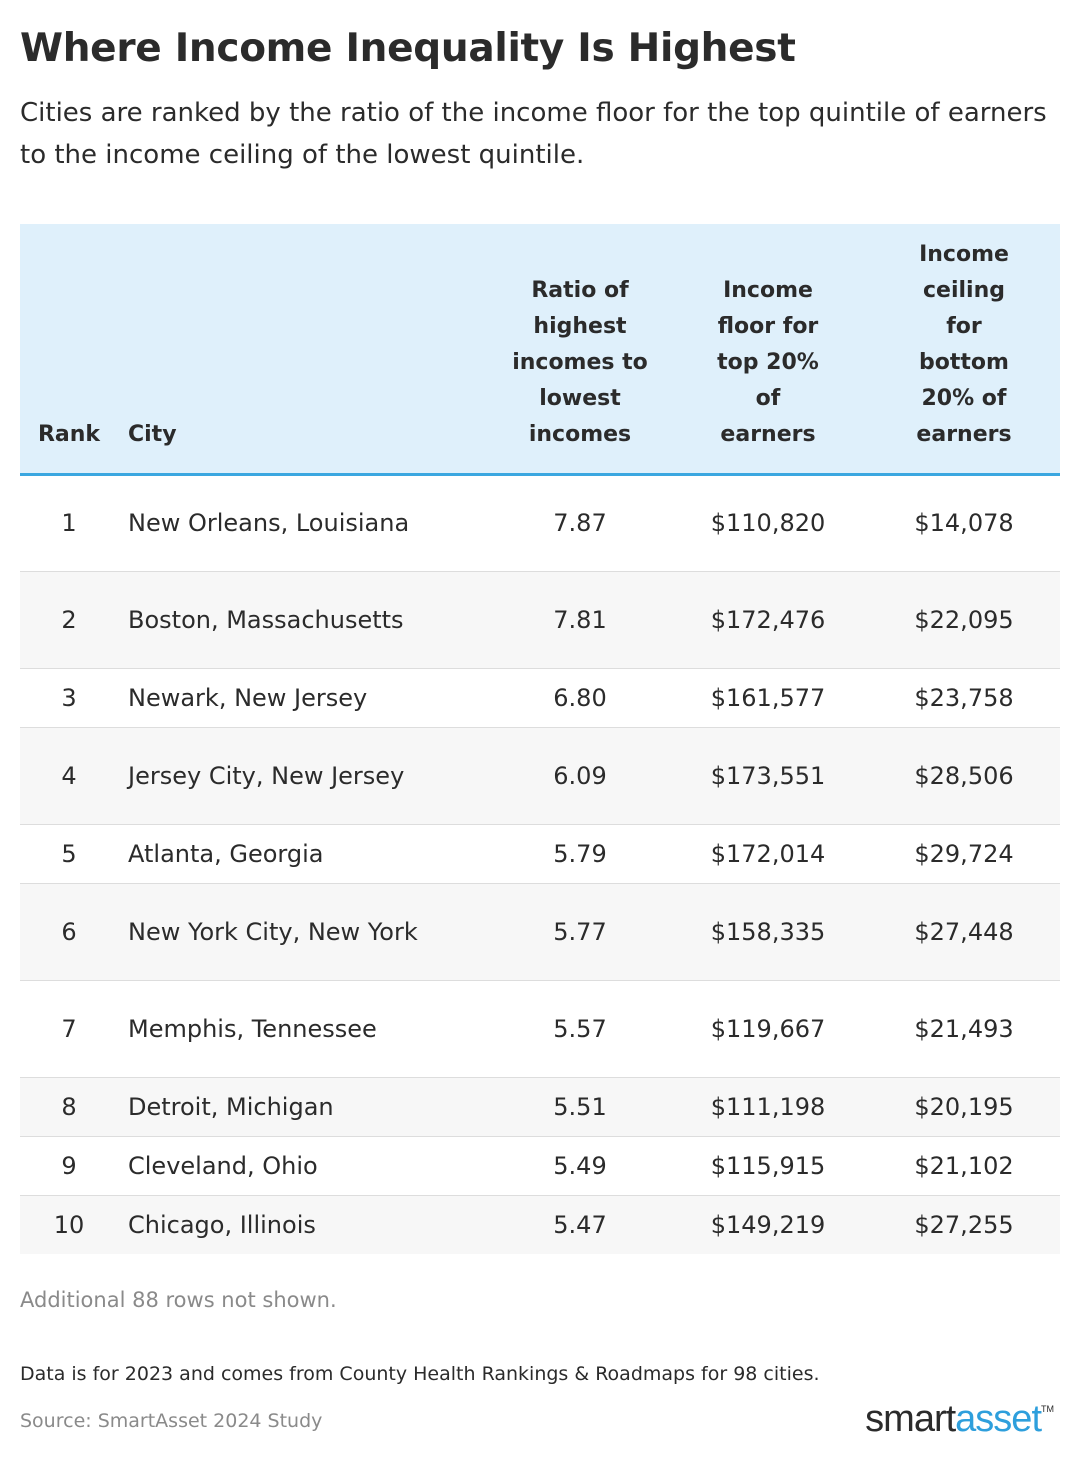 This screenshot has height=1460, width=1080. What do you see at coordinates (69, 697) in the screenshot?
I see `rank-cell: 3` at bounding box center [69, 697].